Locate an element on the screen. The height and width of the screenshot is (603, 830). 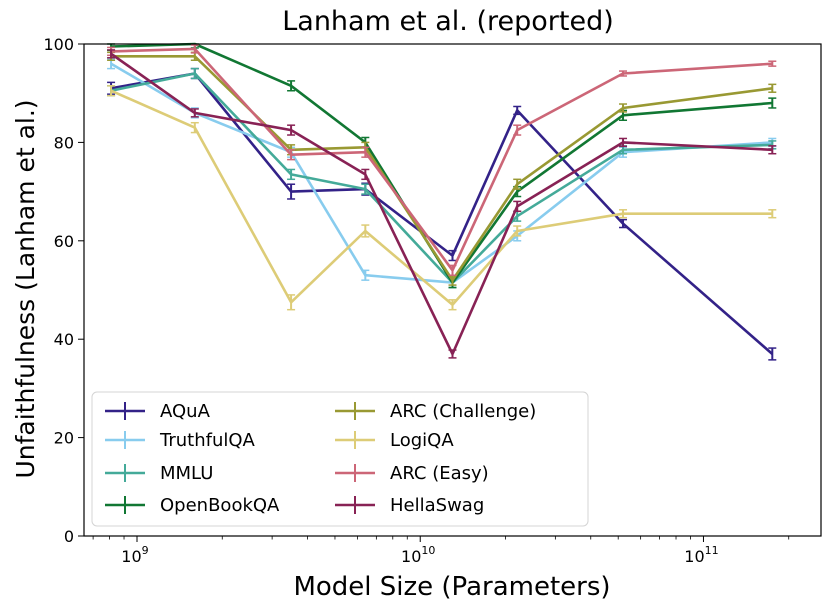
legend-item: ARC (Easy) is located at coordinates (412, 473).